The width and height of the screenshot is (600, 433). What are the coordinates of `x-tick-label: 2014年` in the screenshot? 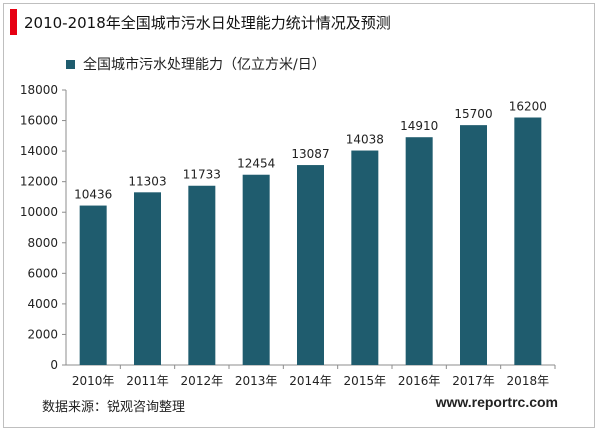 It's located at (310, 381).